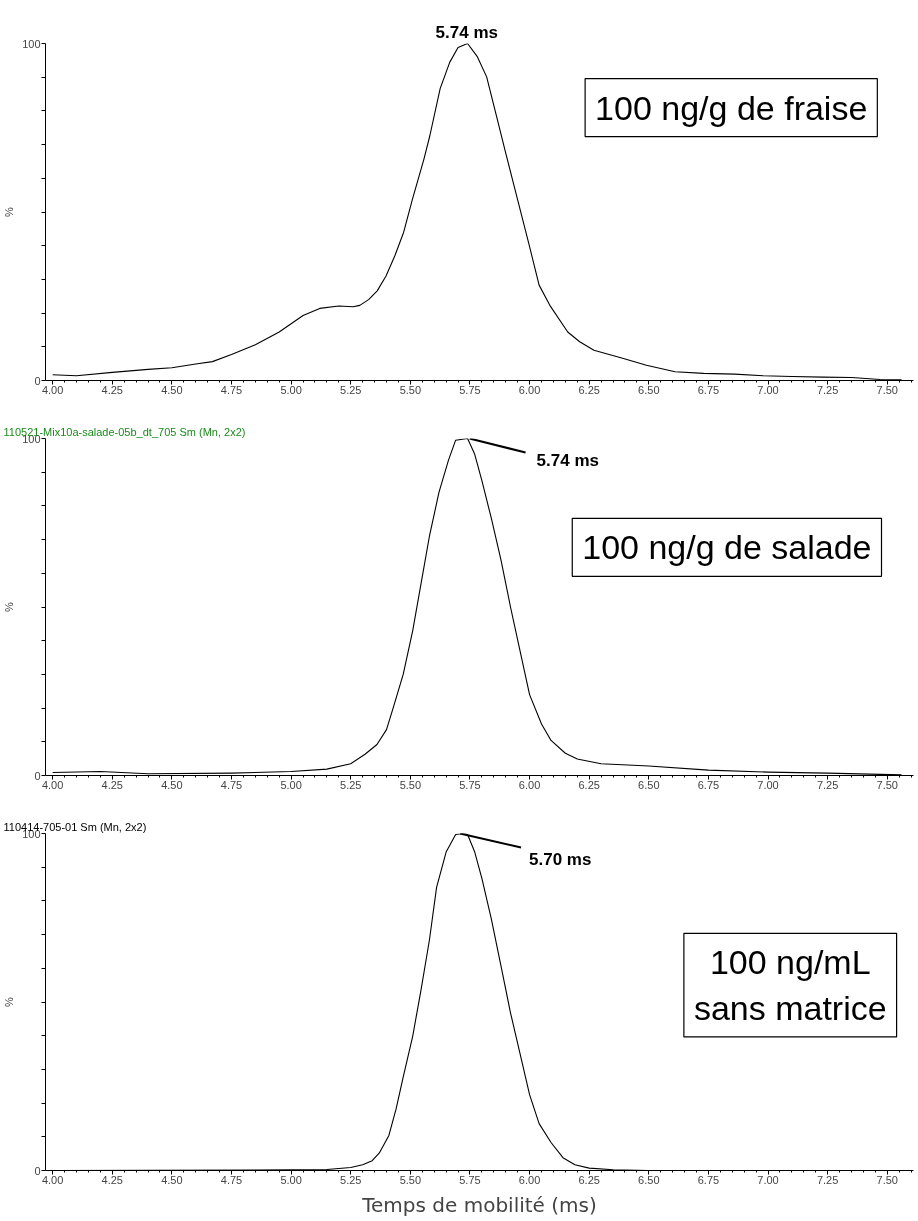 This screenshot has width=918, height=1221. What do you see at coordinates (31, 43) in the screenshot?
I see `y-tick-label: 100` at bounding box center [31, 43].